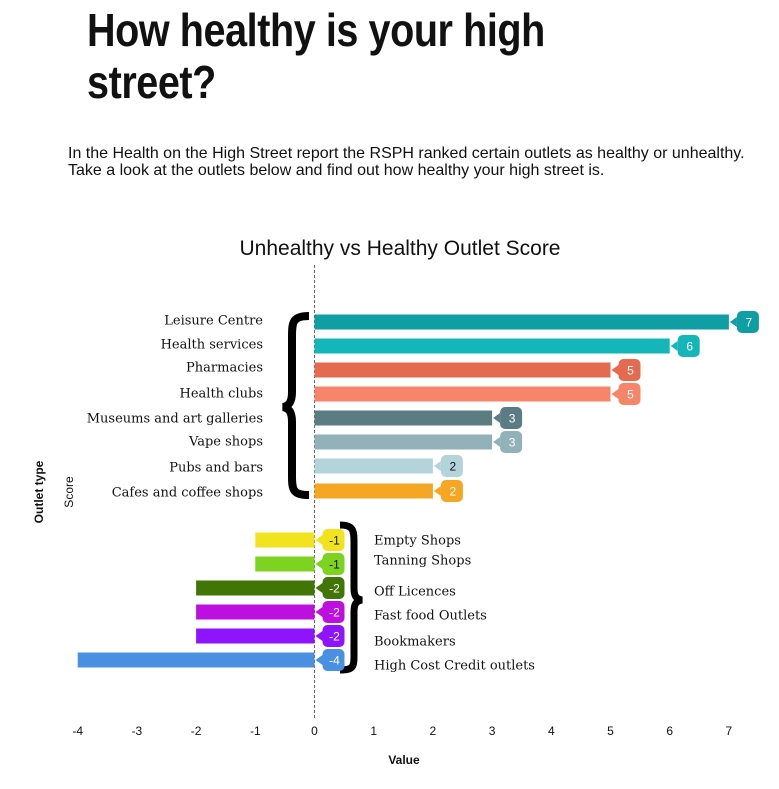 The height and width of the screenshot is (789, 779). What do you see at coordinates (221, 394) in the screenshot?
I see `category-label: Health clubs` at bounding box center [221, 394].